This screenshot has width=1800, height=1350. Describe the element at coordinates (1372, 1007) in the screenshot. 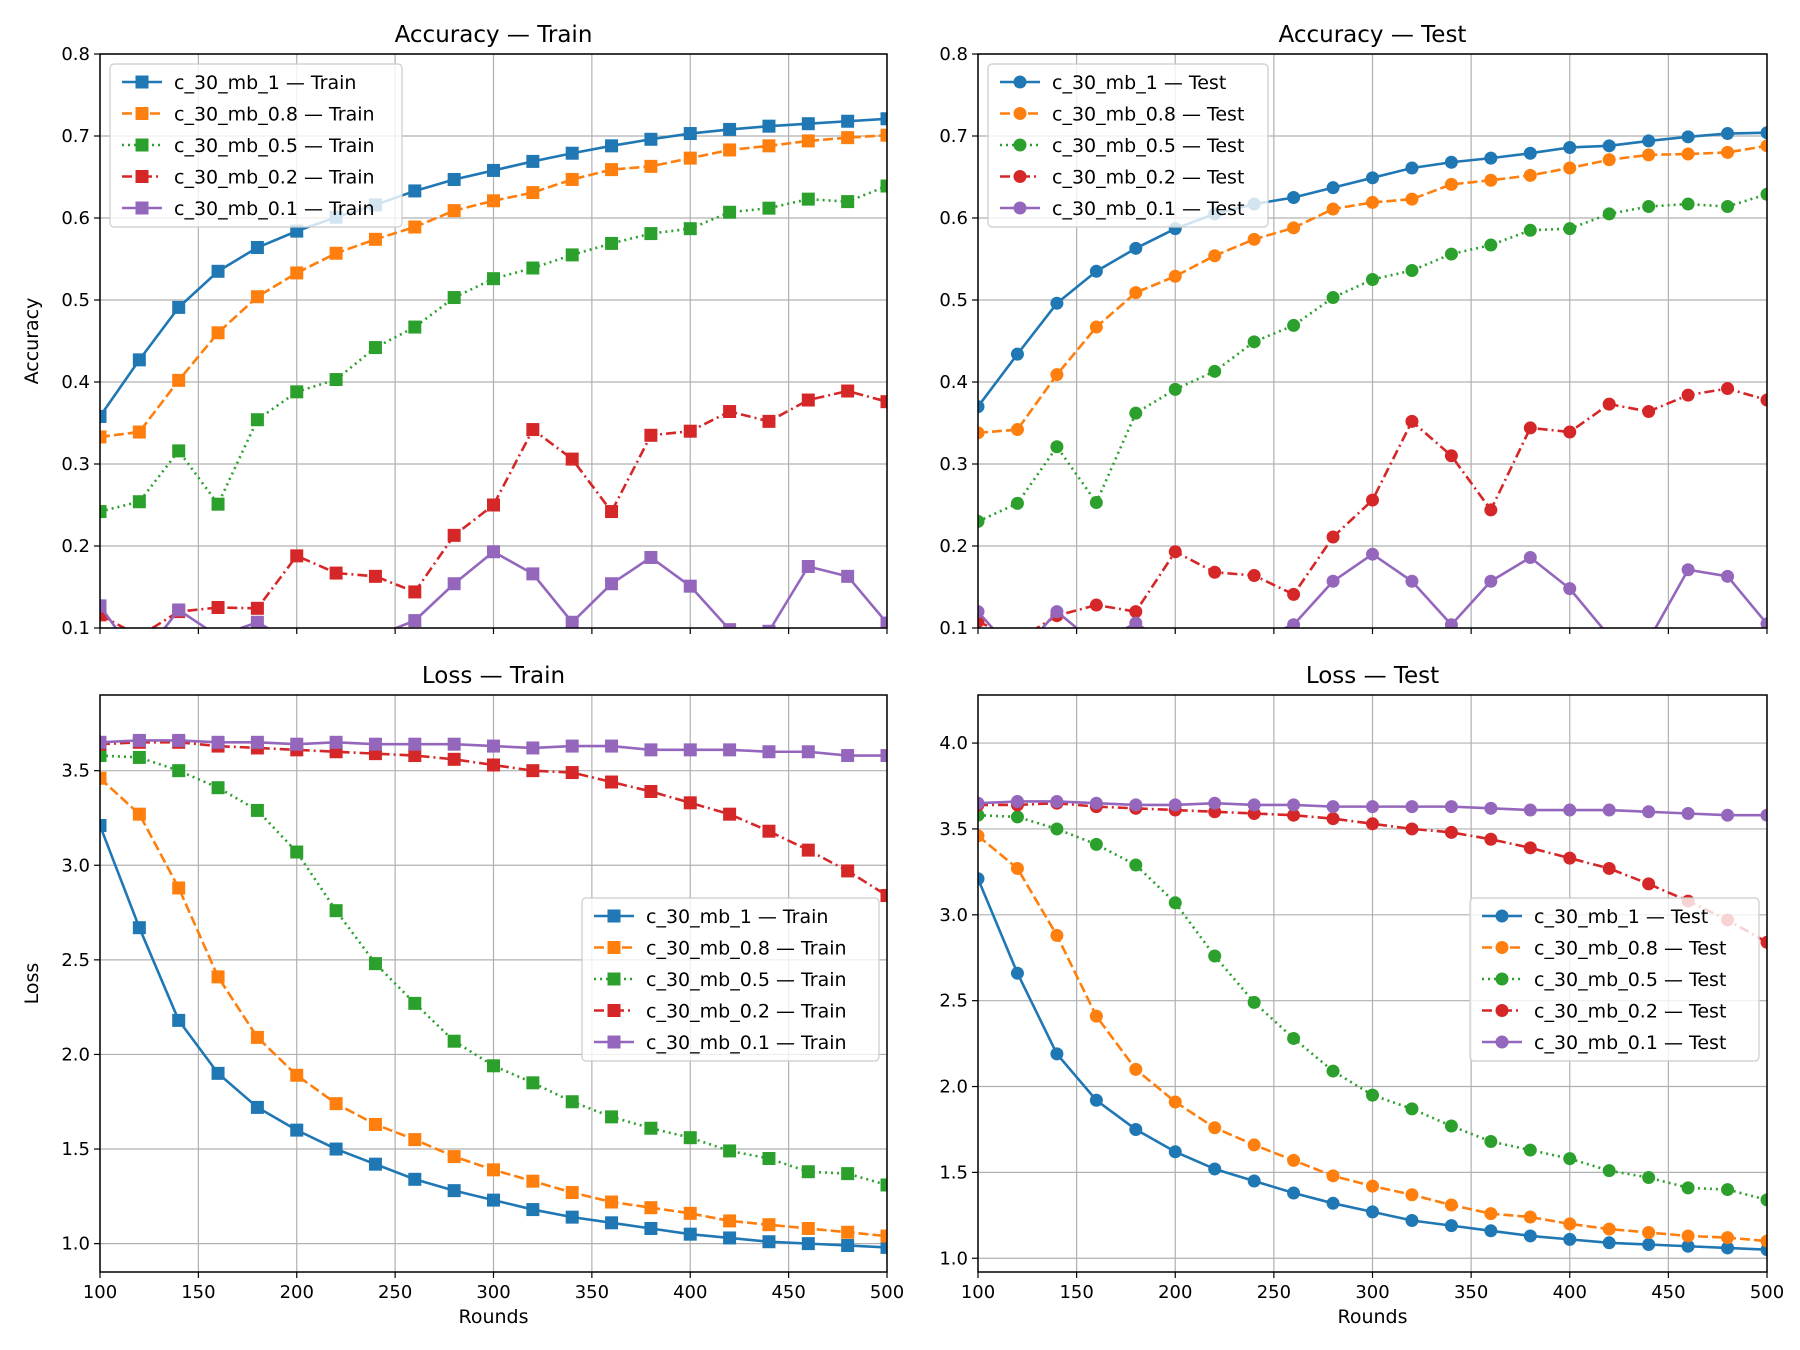

I see `series-c-30-mb-0-5-test` at that location.